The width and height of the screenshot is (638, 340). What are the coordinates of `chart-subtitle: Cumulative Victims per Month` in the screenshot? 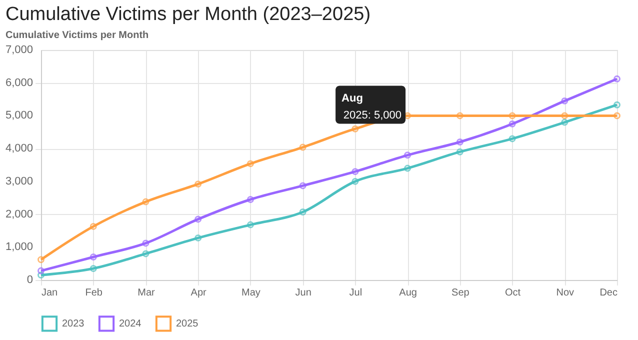 It's located at (77, 35).